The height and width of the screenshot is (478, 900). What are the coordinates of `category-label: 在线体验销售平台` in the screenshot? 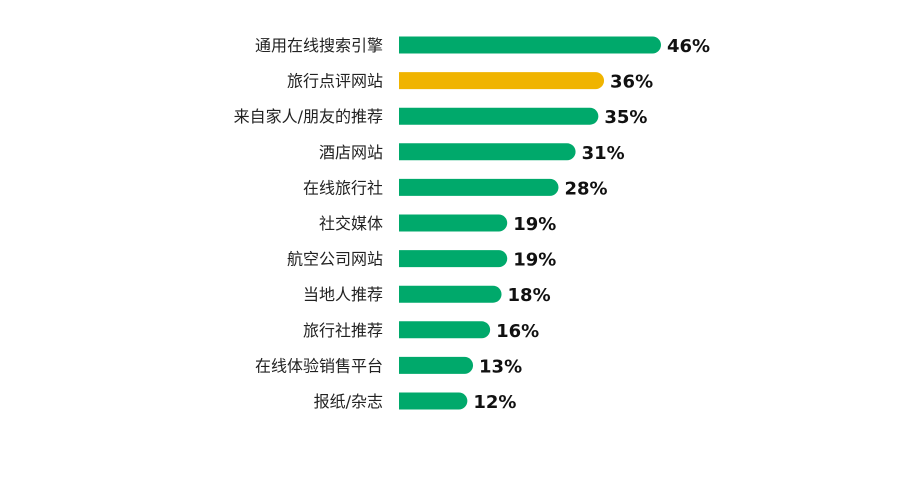 It's located at (319, 365).